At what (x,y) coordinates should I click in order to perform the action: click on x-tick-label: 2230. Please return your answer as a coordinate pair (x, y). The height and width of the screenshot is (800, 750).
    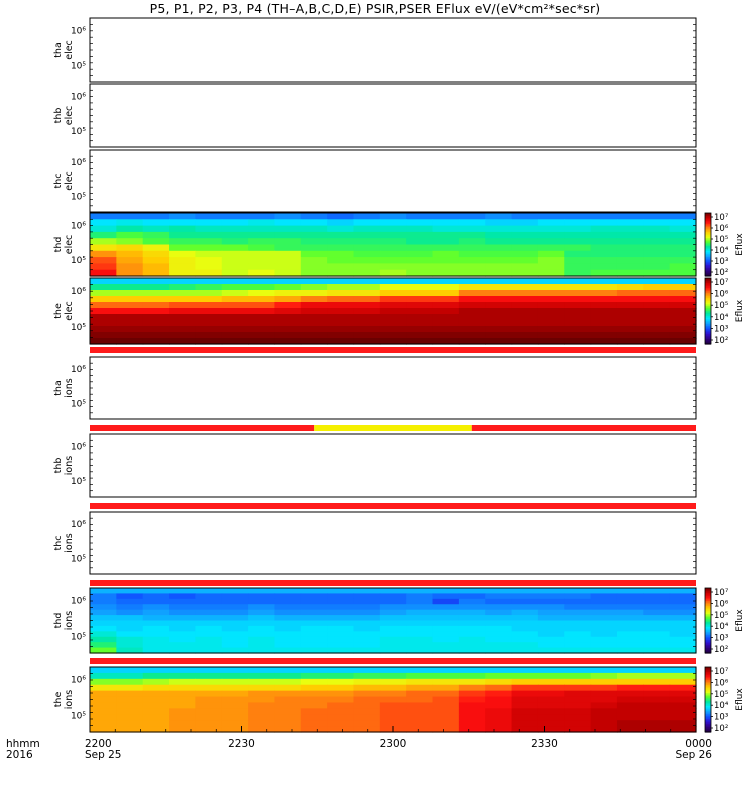
    Looking at the image, I should click on (241, 744).